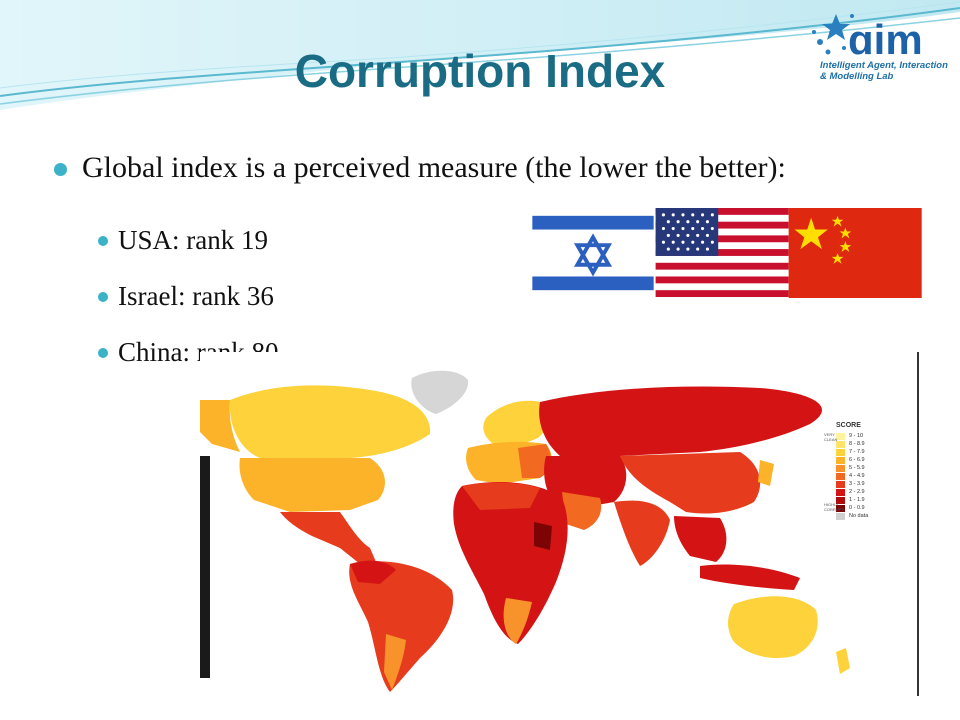 The image size is (960, 720). Describe the element at coordinates (857, 492) in the screenshot. I see `legend-label: 2 - 2.9` at that location.